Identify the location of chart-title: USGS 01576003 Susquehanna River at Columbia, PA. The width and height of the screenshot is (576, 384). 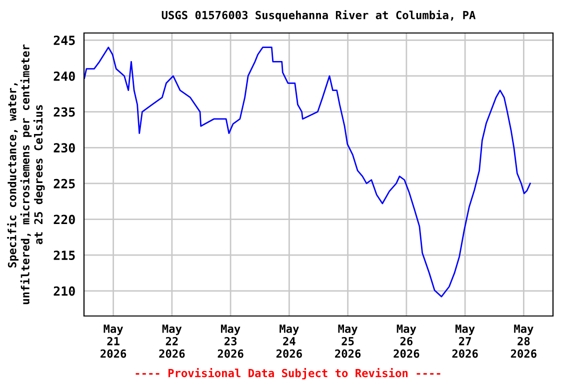
(319, 16).